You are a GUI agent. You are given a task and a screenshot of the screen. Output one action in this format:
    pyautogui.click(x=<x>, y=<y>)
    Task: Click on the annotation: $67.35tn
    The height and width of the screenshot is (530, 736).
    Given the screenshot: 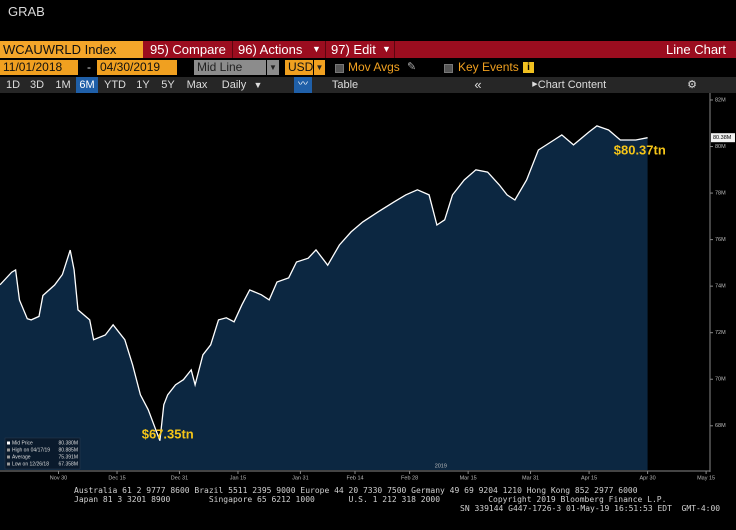 What is the action you would take?
    pyautogui.click(x=168, y=434)
    